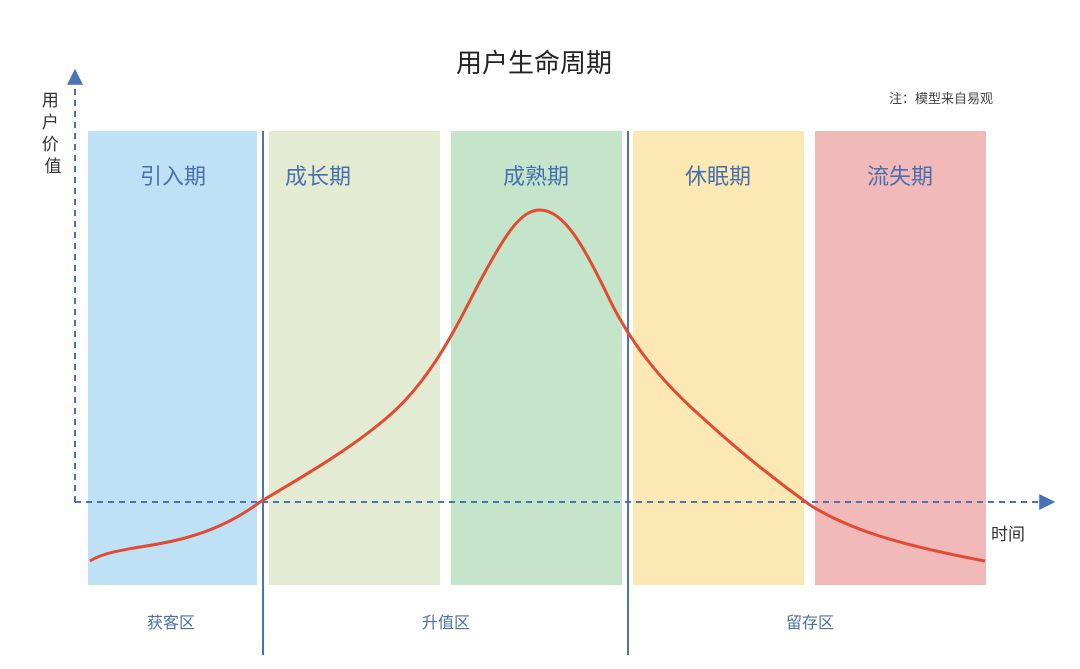  I want to click on stage-label-growth: 成长期, so click(318, 177).